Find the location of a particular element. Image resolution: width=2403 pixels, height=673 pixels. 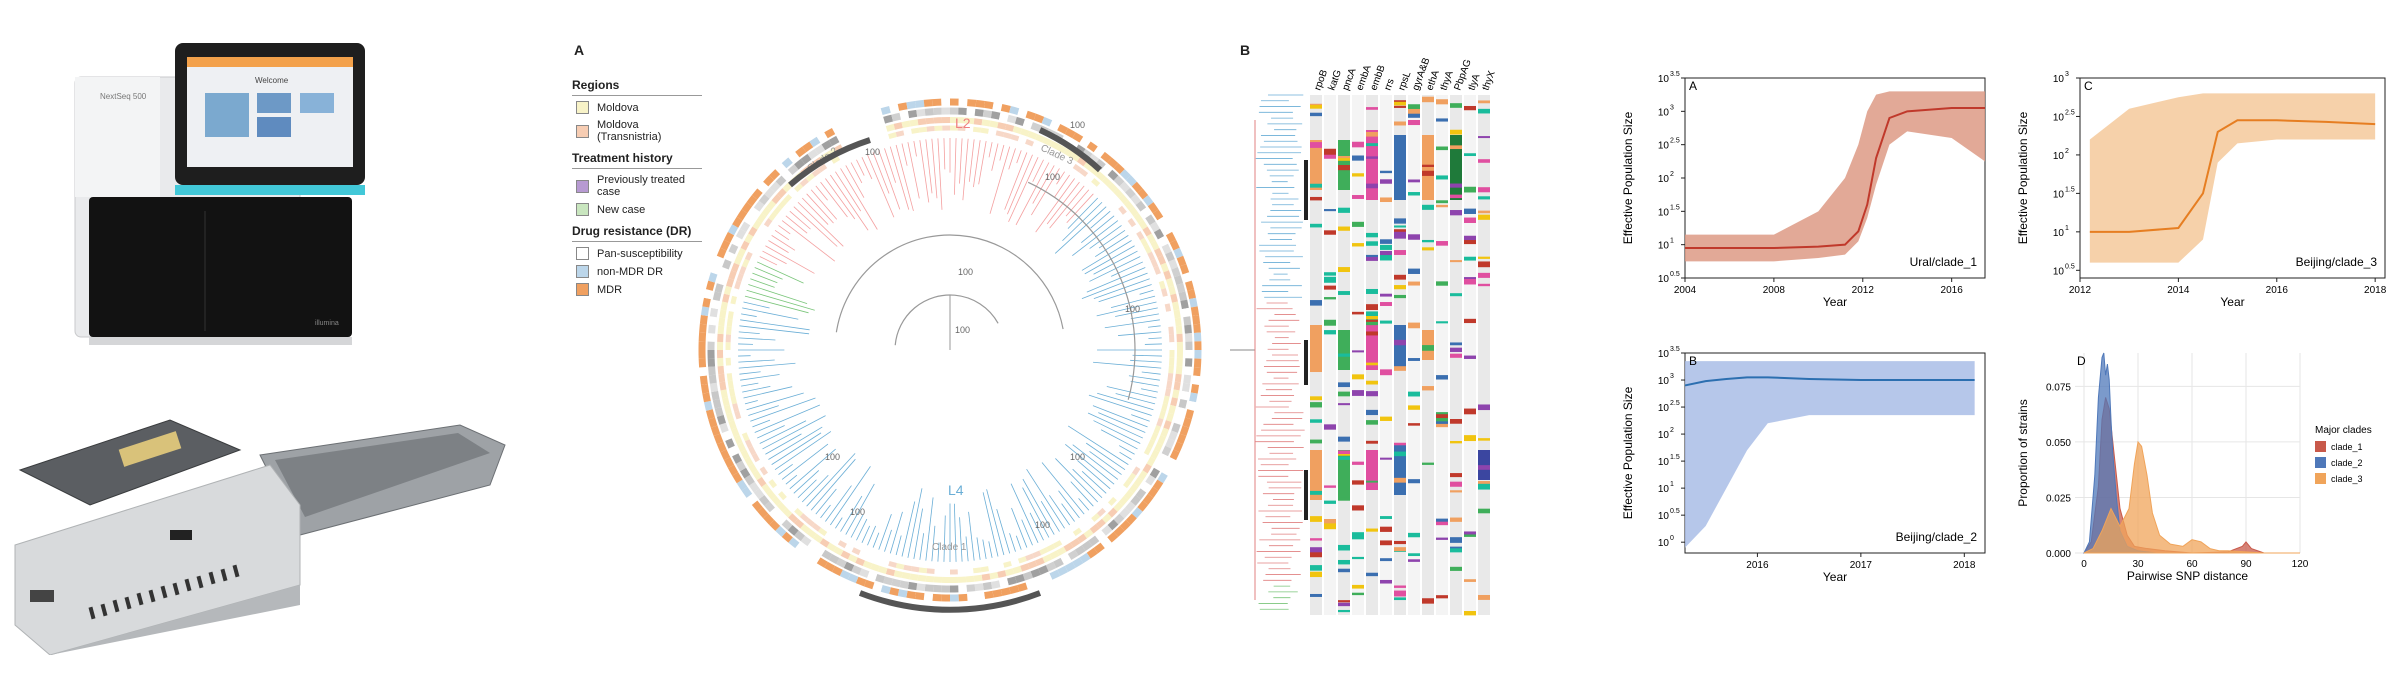

x-tick-label: 2018 is located at coordinates (2375, 290).